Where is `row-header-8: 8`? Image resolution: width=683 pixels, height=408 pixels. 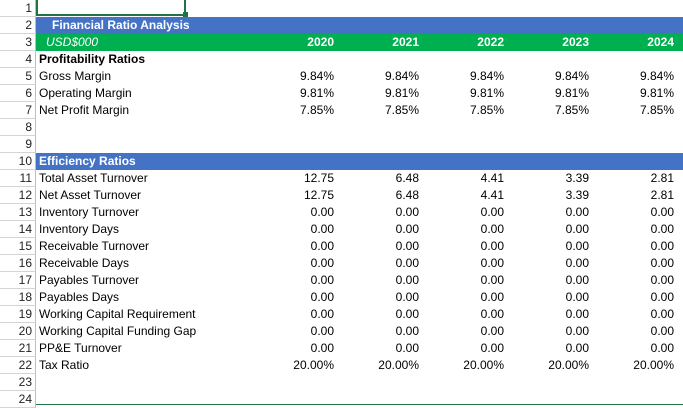 row-header-8: 8 is located at coordinates (18, 127).